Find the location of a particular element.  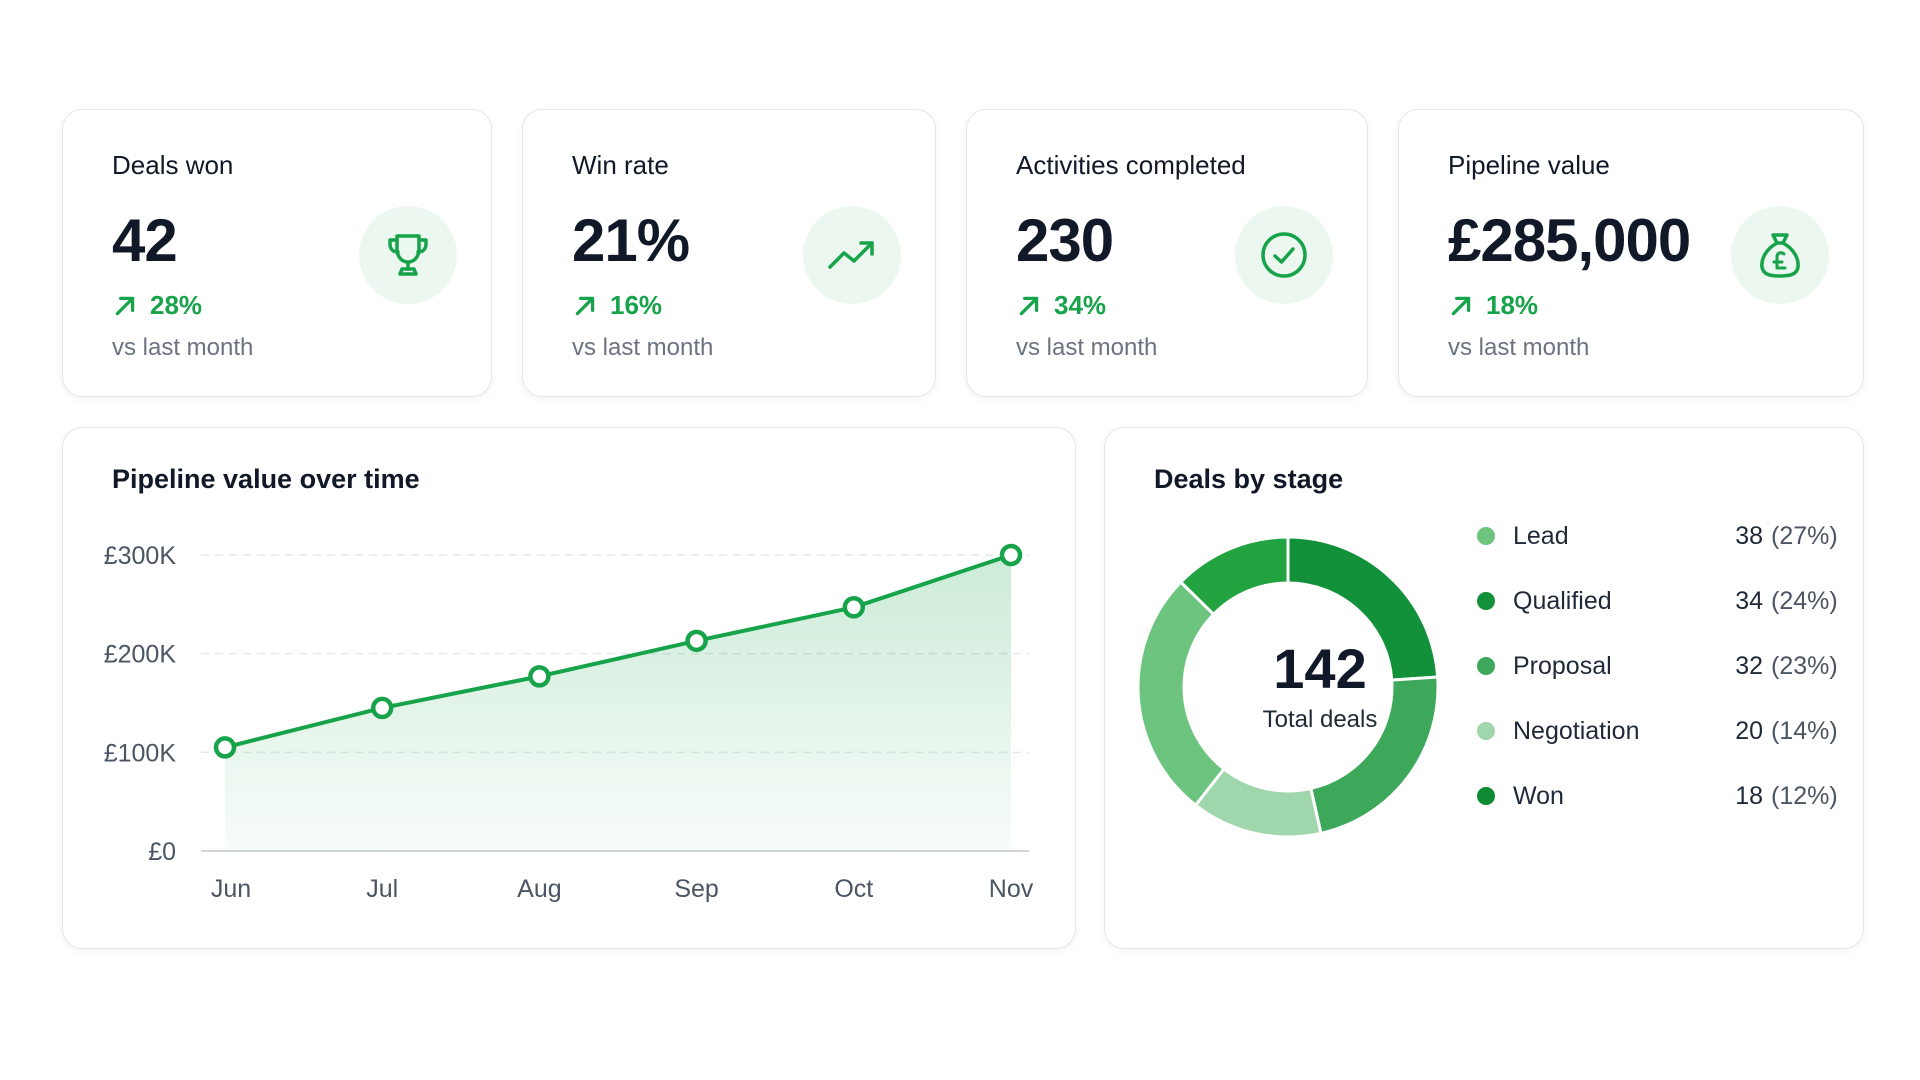

legend-label: Won is located at coordinates (1538, 795).